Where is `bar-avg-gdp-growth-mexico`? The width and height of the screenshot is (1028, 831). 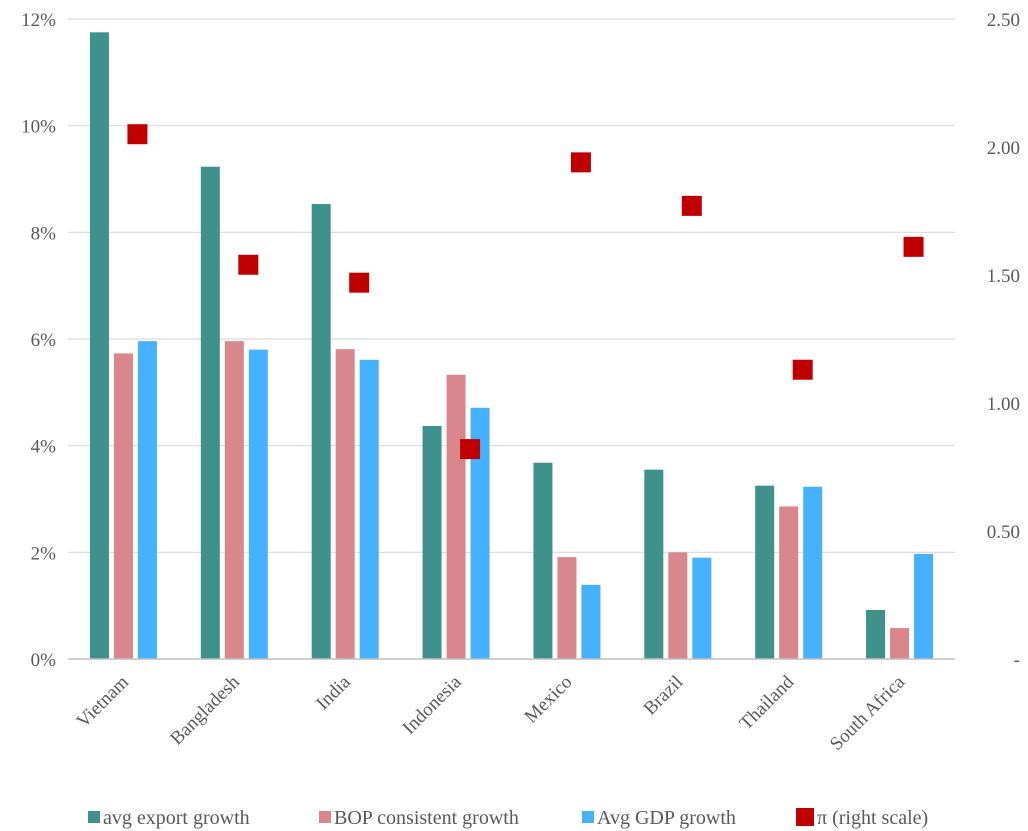
bar-avg-gdp-growth-mexico is located at coordinates (591, 621).